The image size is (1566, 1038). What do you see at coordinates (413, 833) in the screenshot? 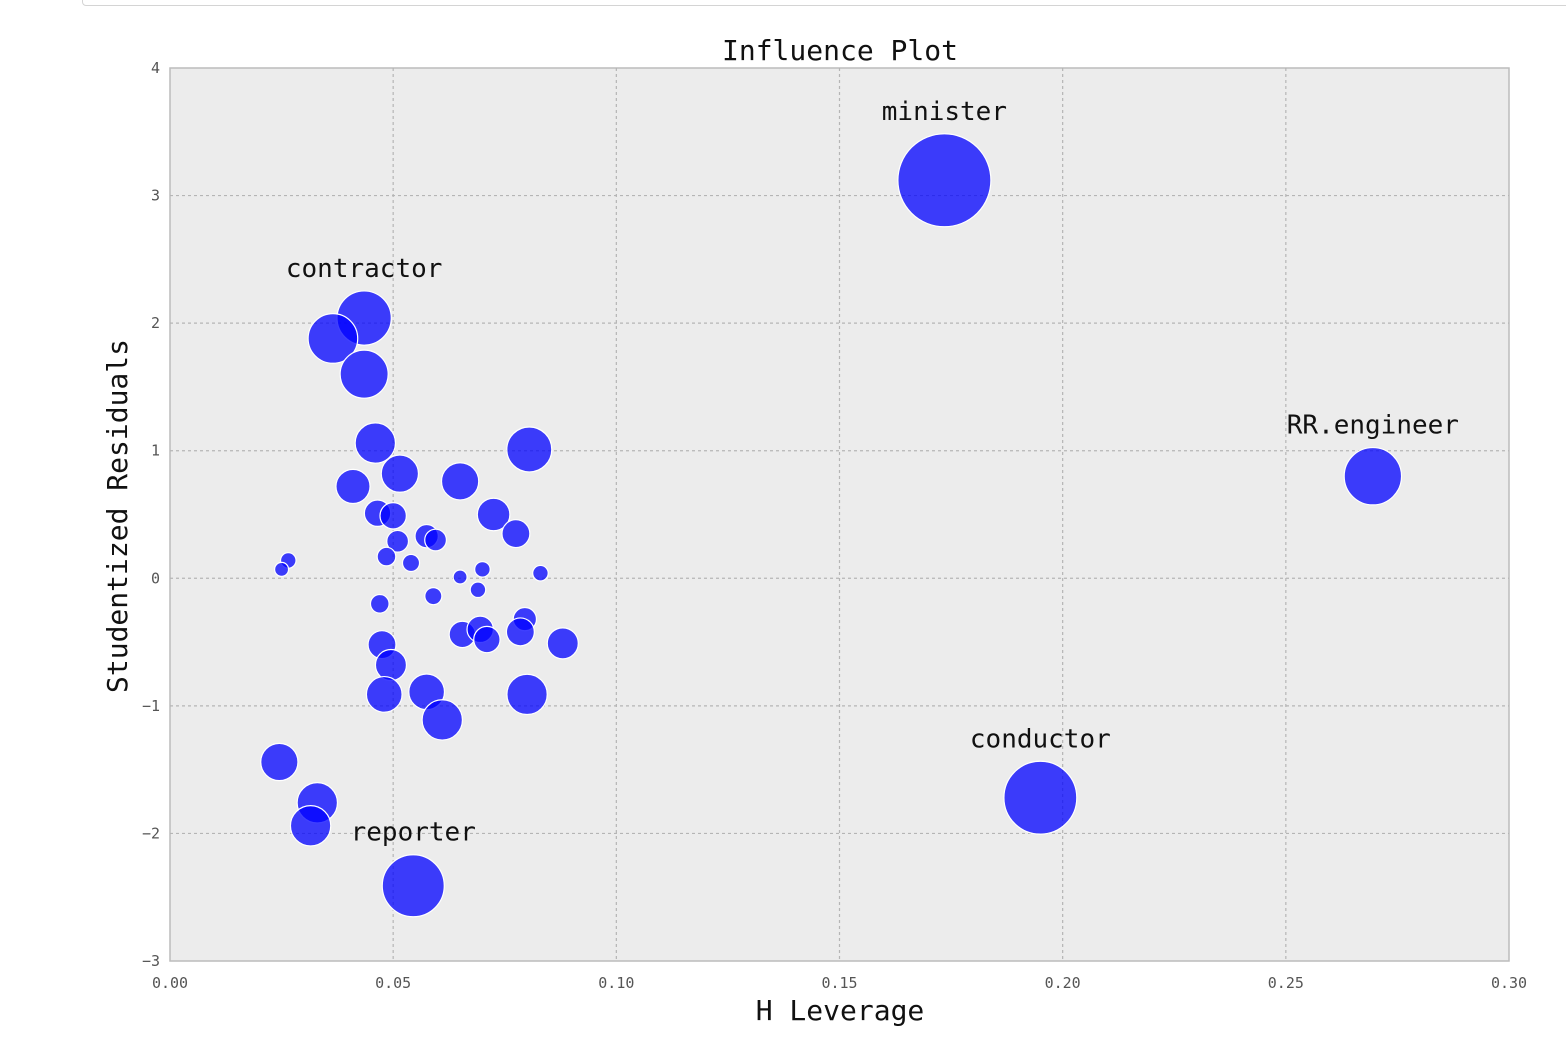
I see `point-label: reporter` at bounding box center [413, 833].